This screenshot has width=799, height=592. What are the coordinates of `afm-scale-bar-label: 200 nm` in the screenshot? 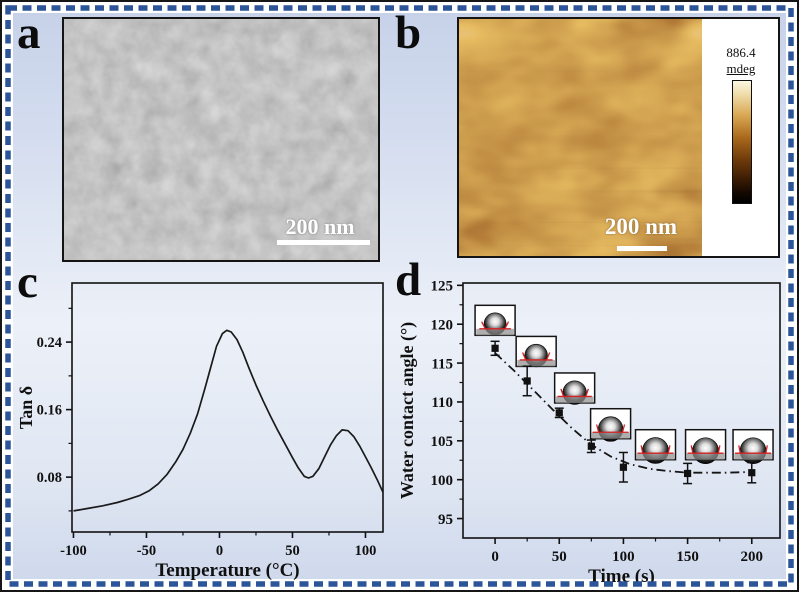 It's located at (641, 226).